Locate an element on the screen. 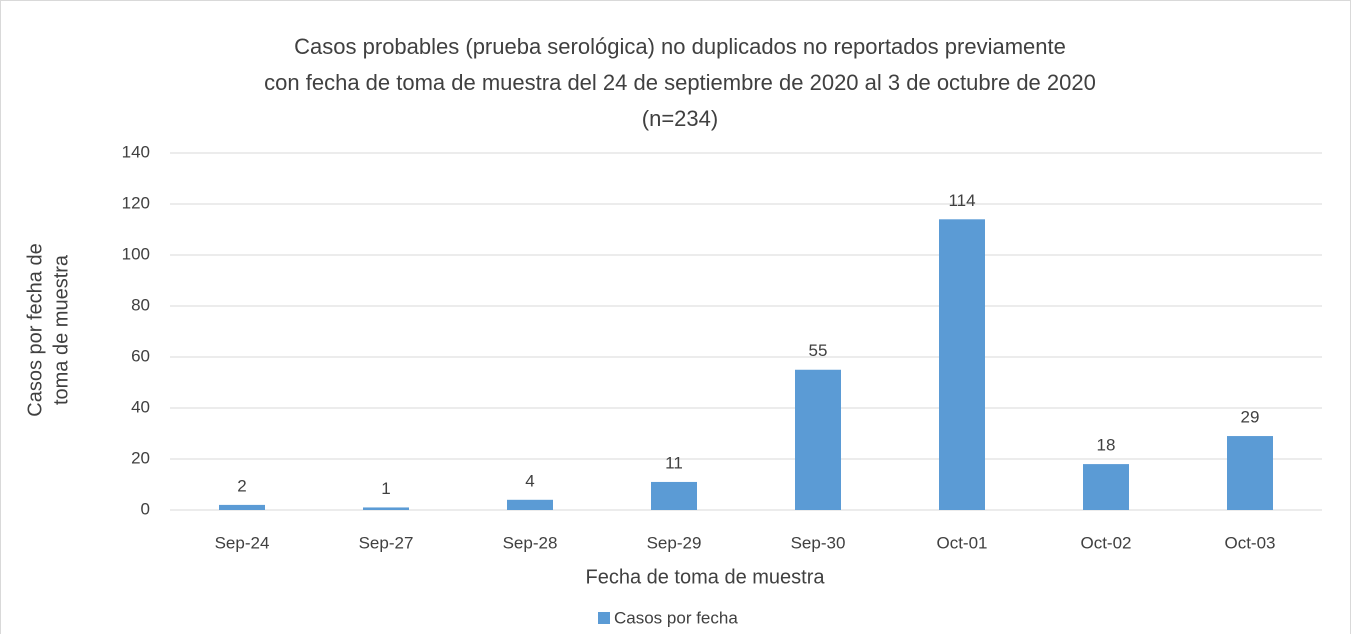 The height and width of the screenshot is (634, 1351). y-tick-label: 100 is located at coordinates (136, 253).